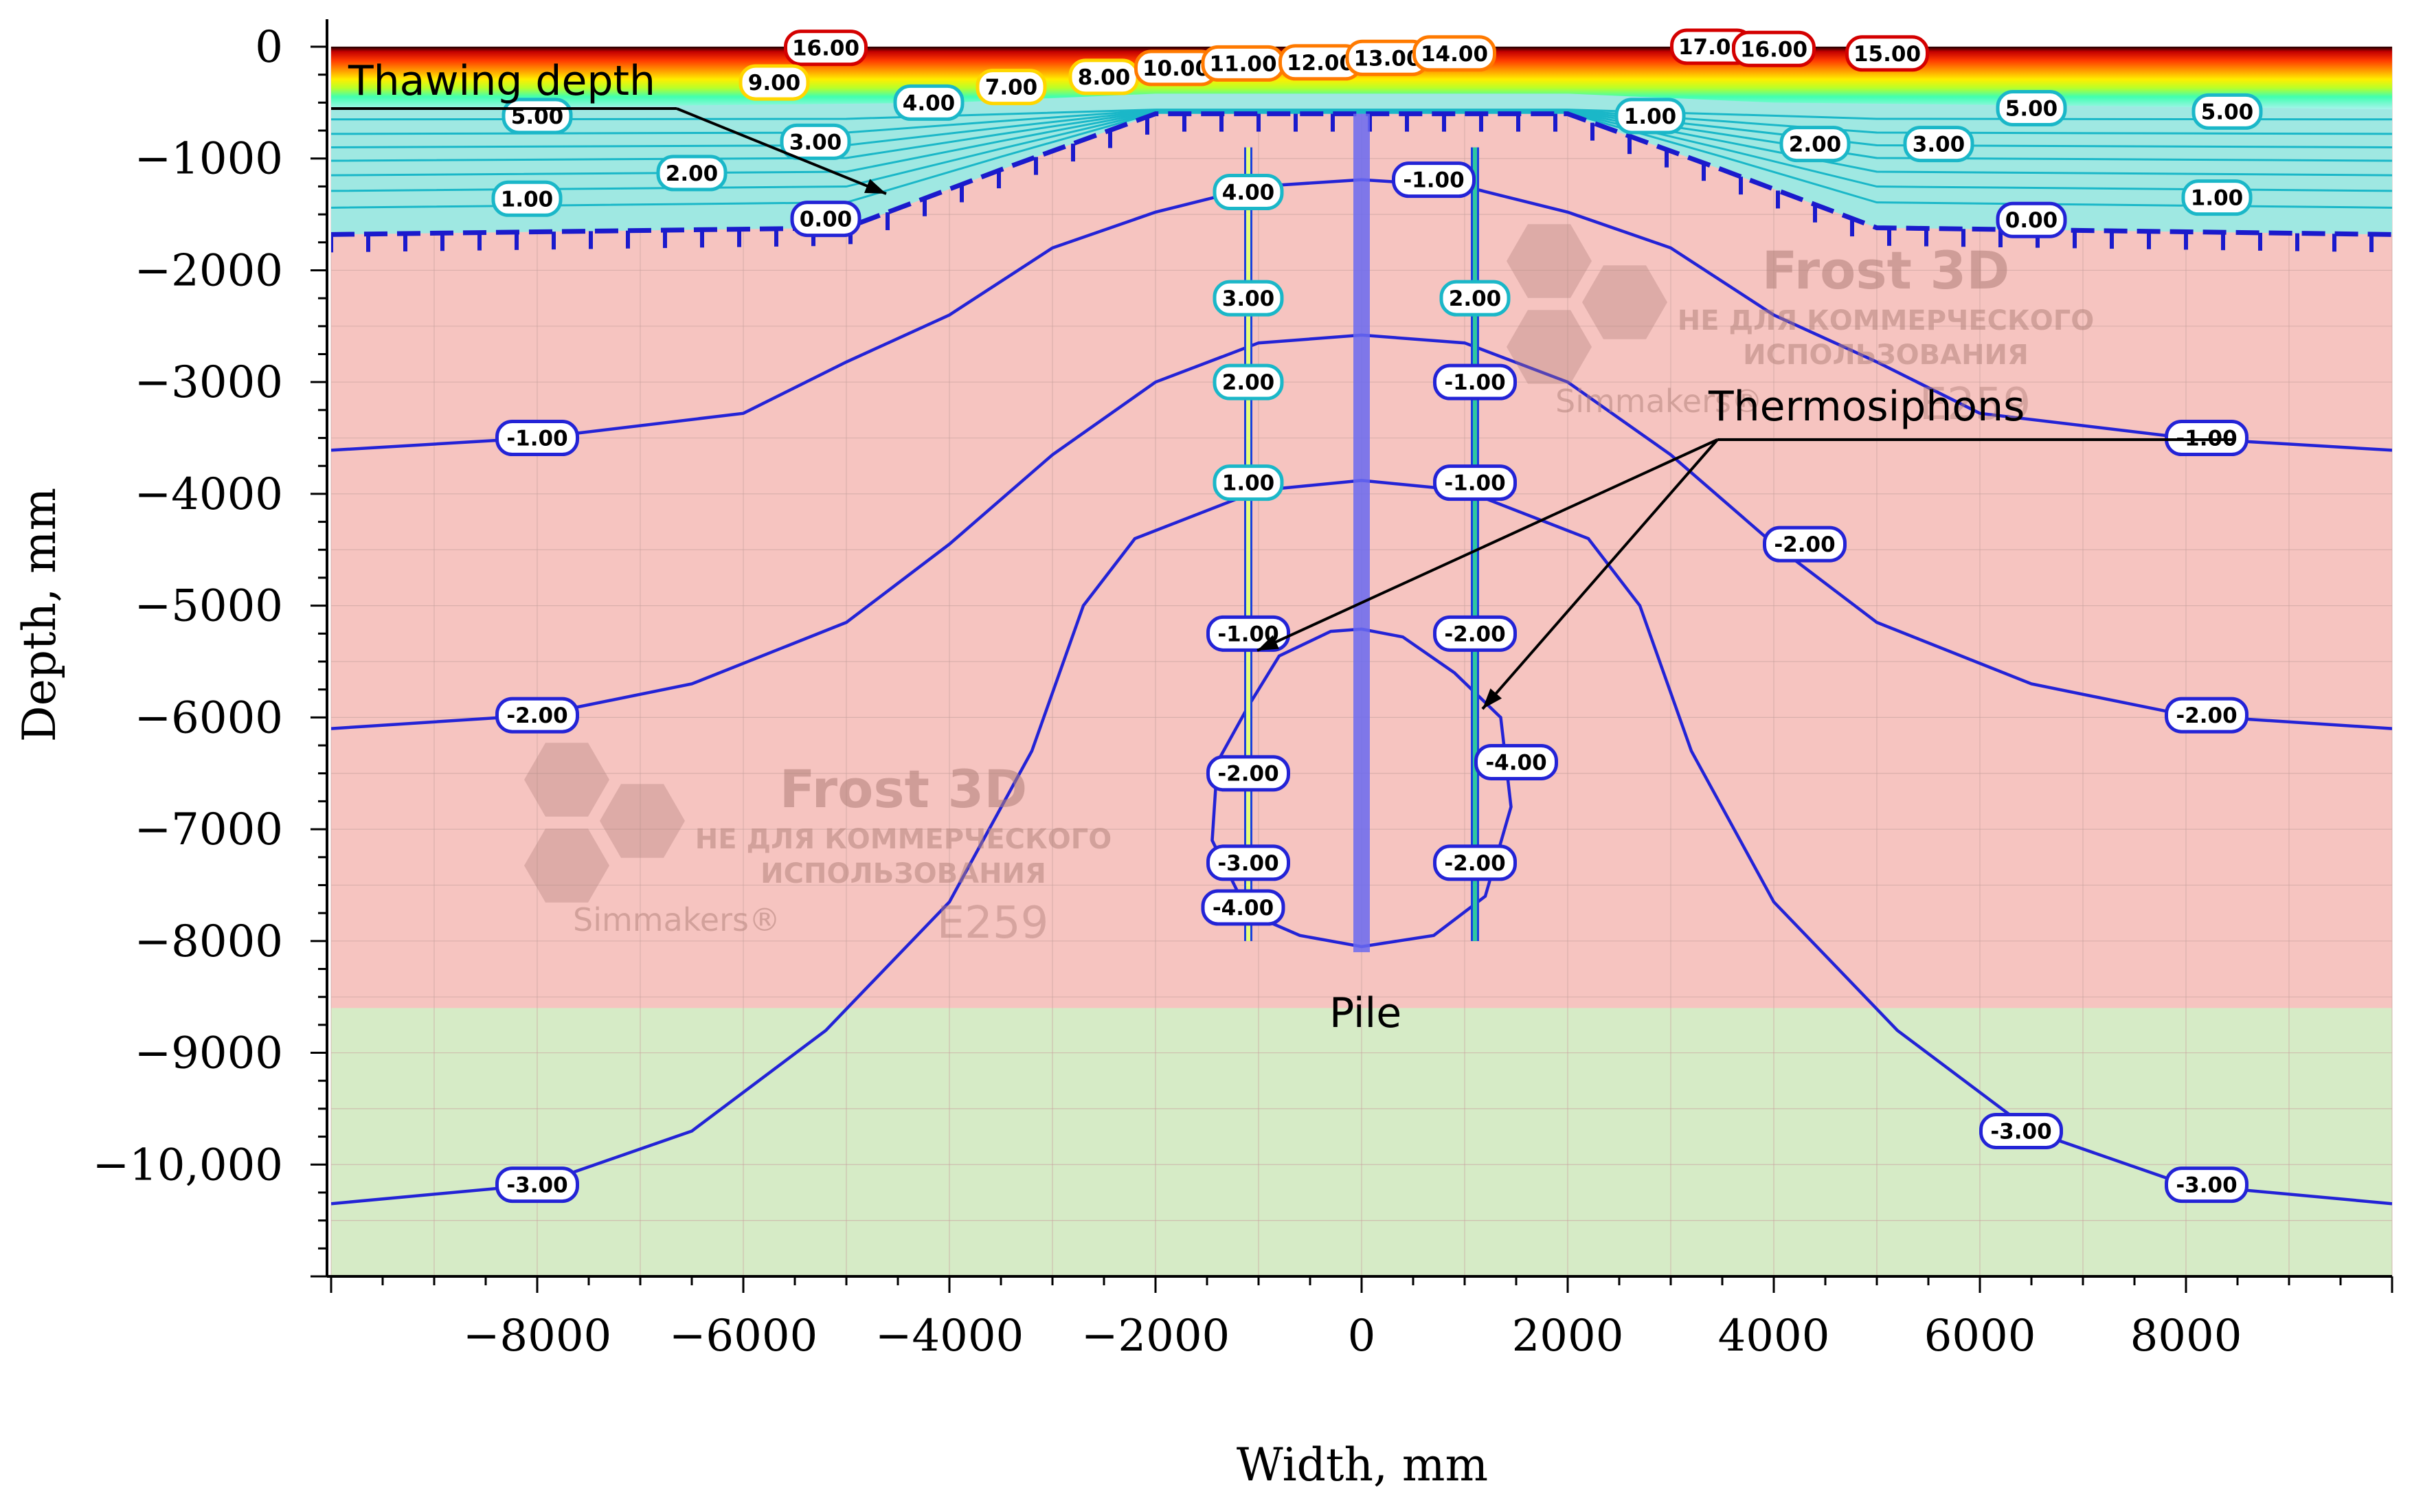 This screenshot has width=2412, height=1512. What do you see at coordinates (209, 830) in the screenshot?
I see `y-tick-label: −7000` at bounding box center [209, 830].